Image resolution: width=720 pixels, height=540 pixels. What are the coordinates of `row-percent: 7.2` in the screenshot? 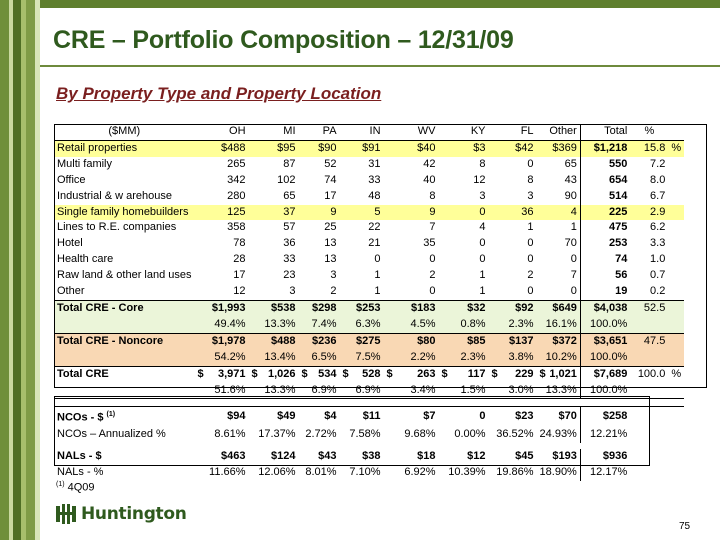 It's located at (658, 163).